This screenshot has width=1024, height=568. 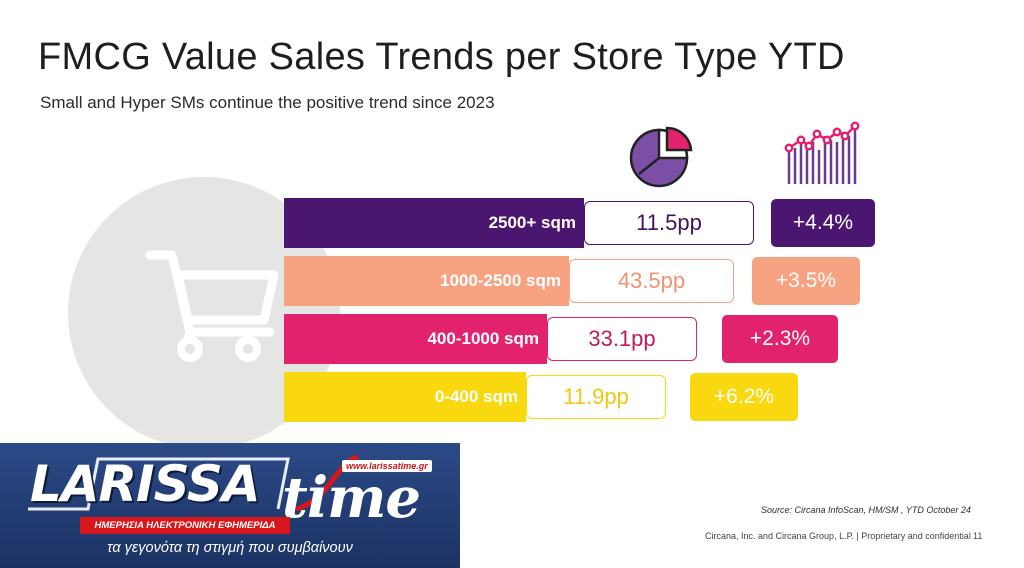 What do you see at coordinates (978, 536) in the screenshot?
I see `page-number: 11` at bounding box center [978, 536].